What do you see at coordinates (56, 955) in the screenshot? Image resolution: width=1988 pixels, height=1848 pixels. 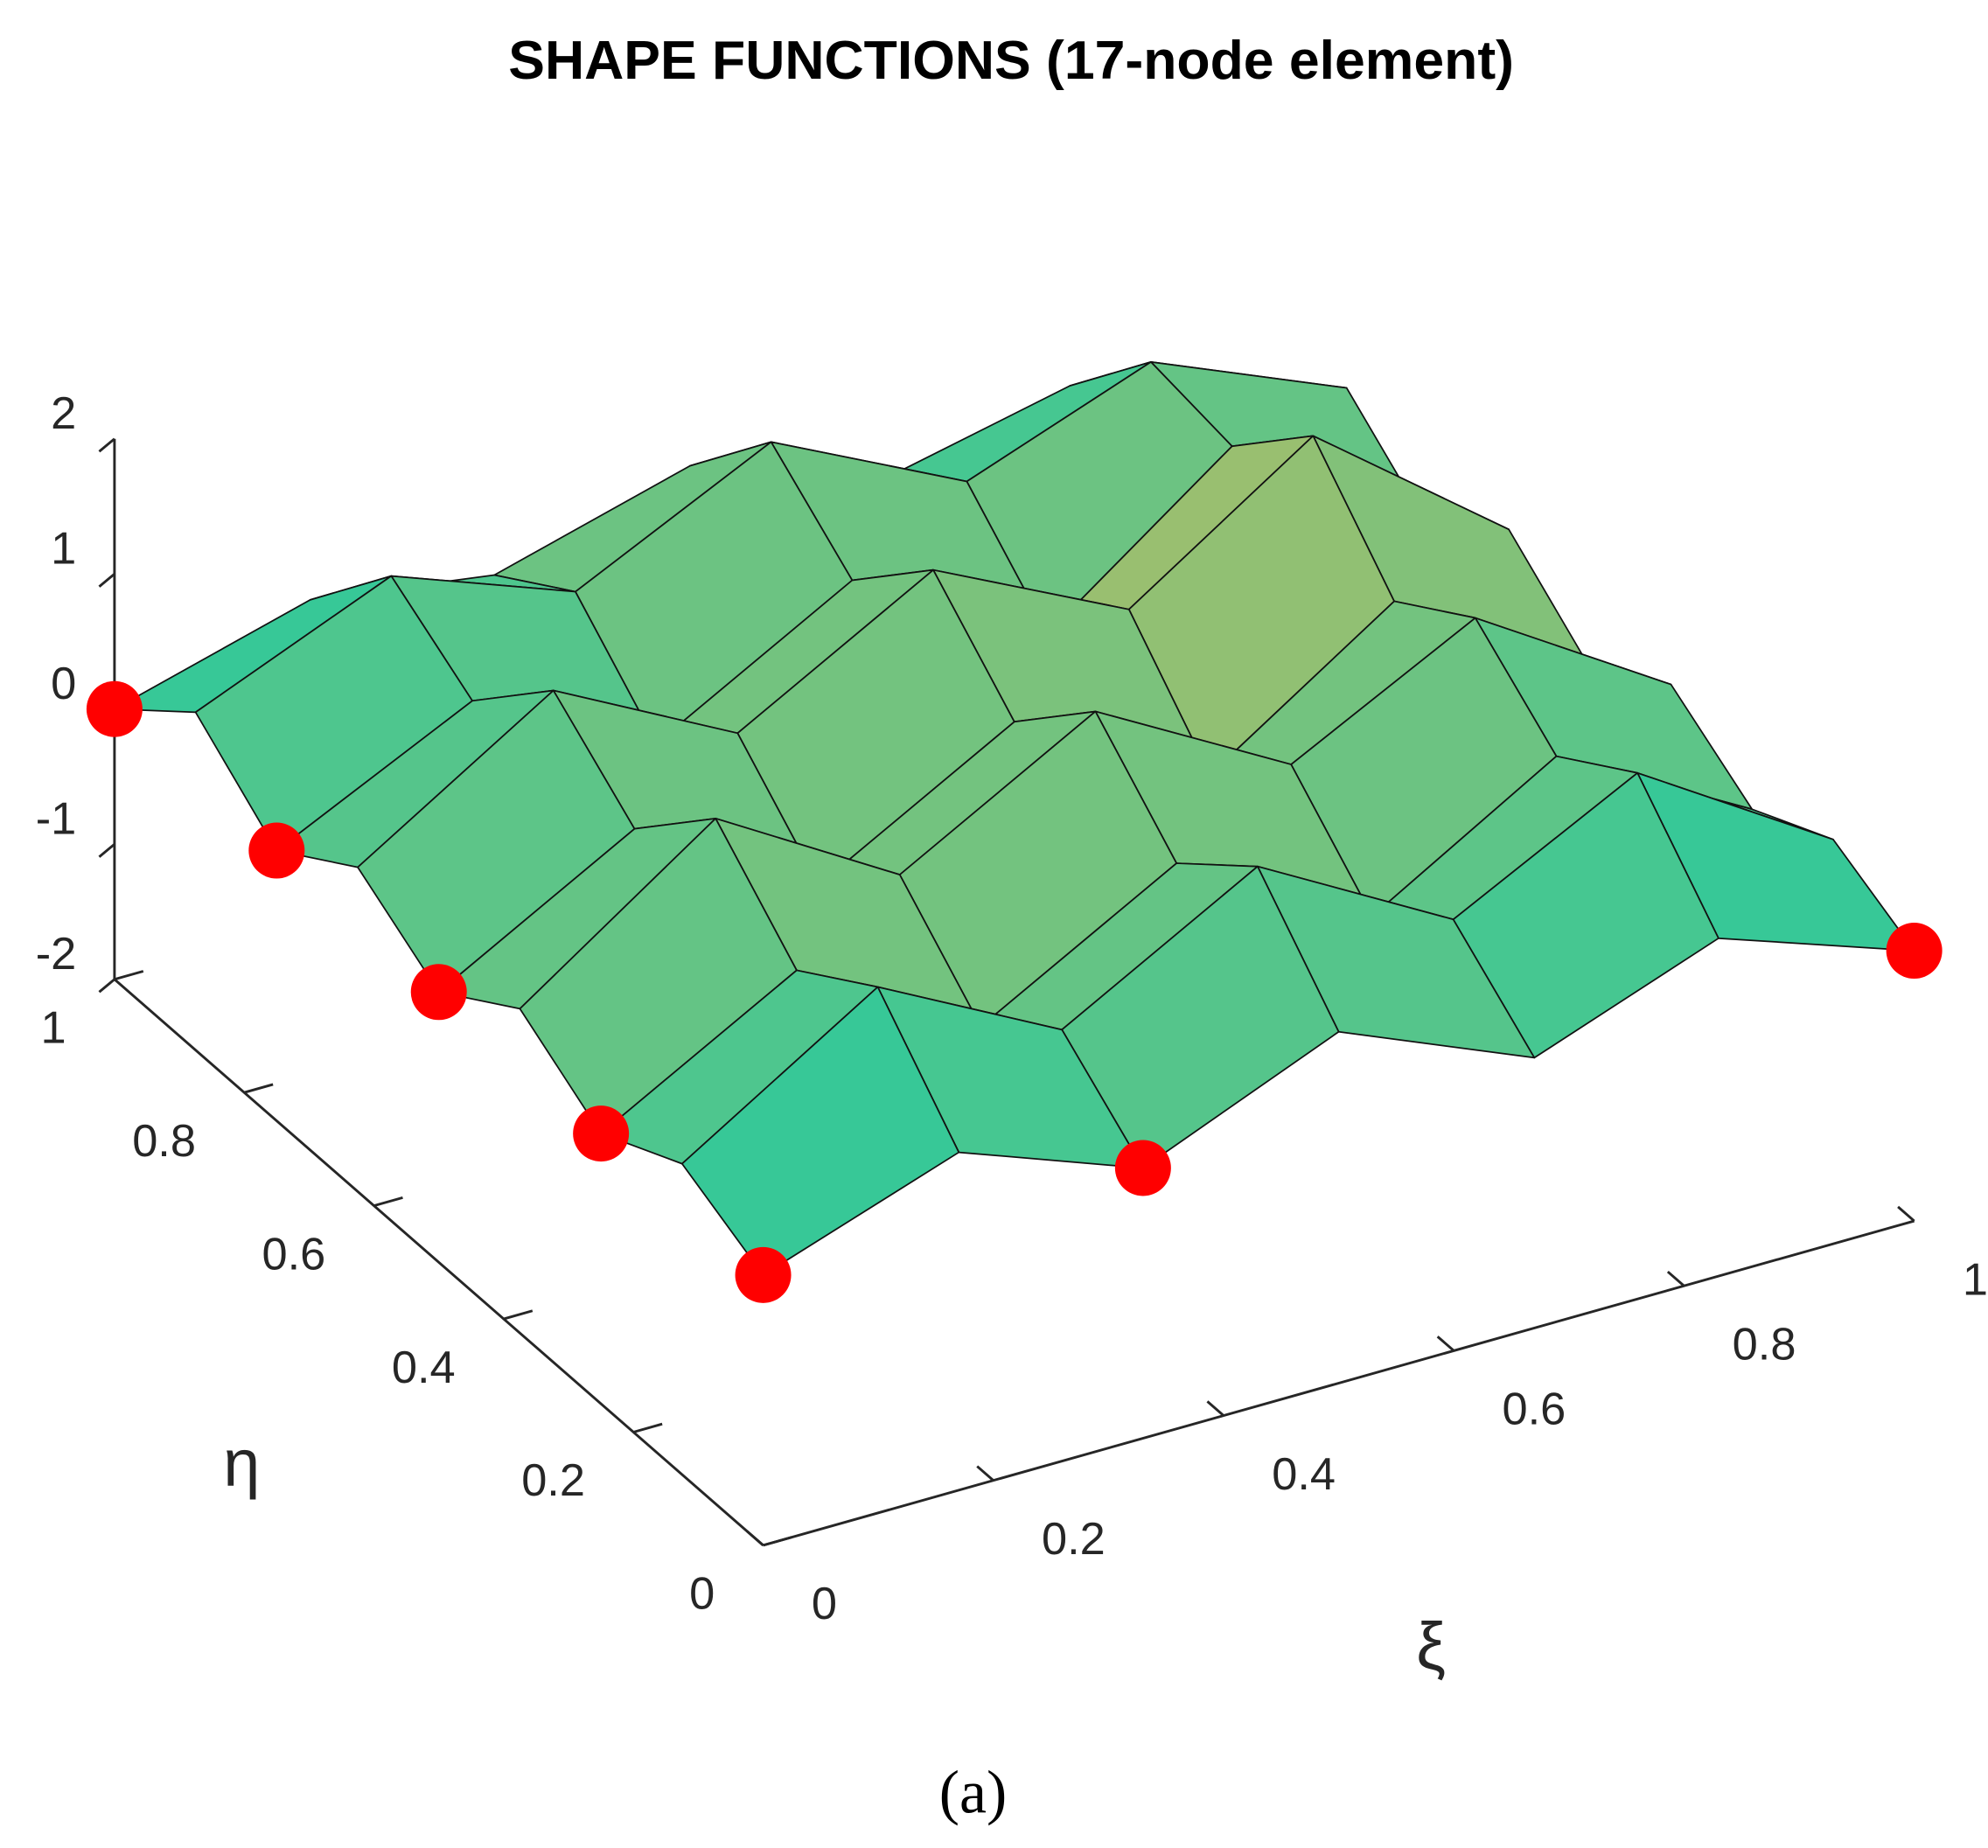 I see `z-tick-label: -2` at bounding box center [56, 955].